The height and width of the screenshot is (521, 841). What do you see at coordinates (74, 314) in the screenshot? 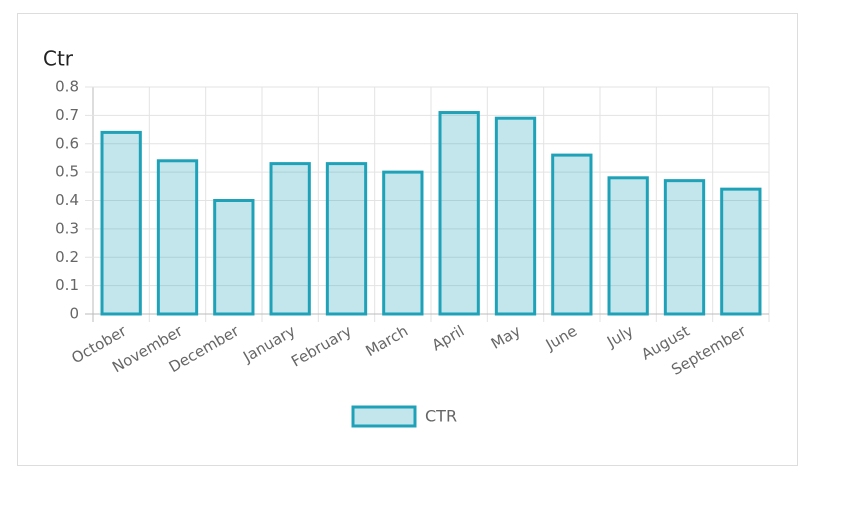
I see `y-tick-label: 0` at bounding box center [74, 314].